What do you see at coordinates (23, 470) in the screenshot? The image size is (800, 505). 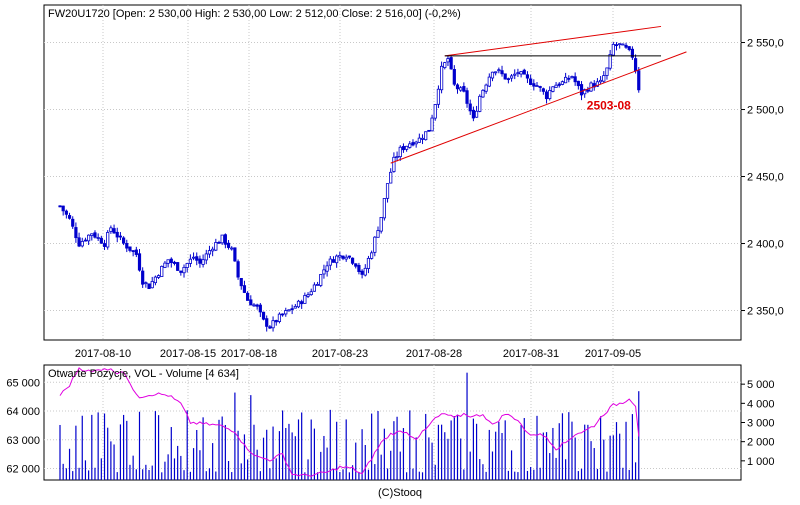 I see `oi-y-tick-label: 62 000` at bounding box center [23, 470].